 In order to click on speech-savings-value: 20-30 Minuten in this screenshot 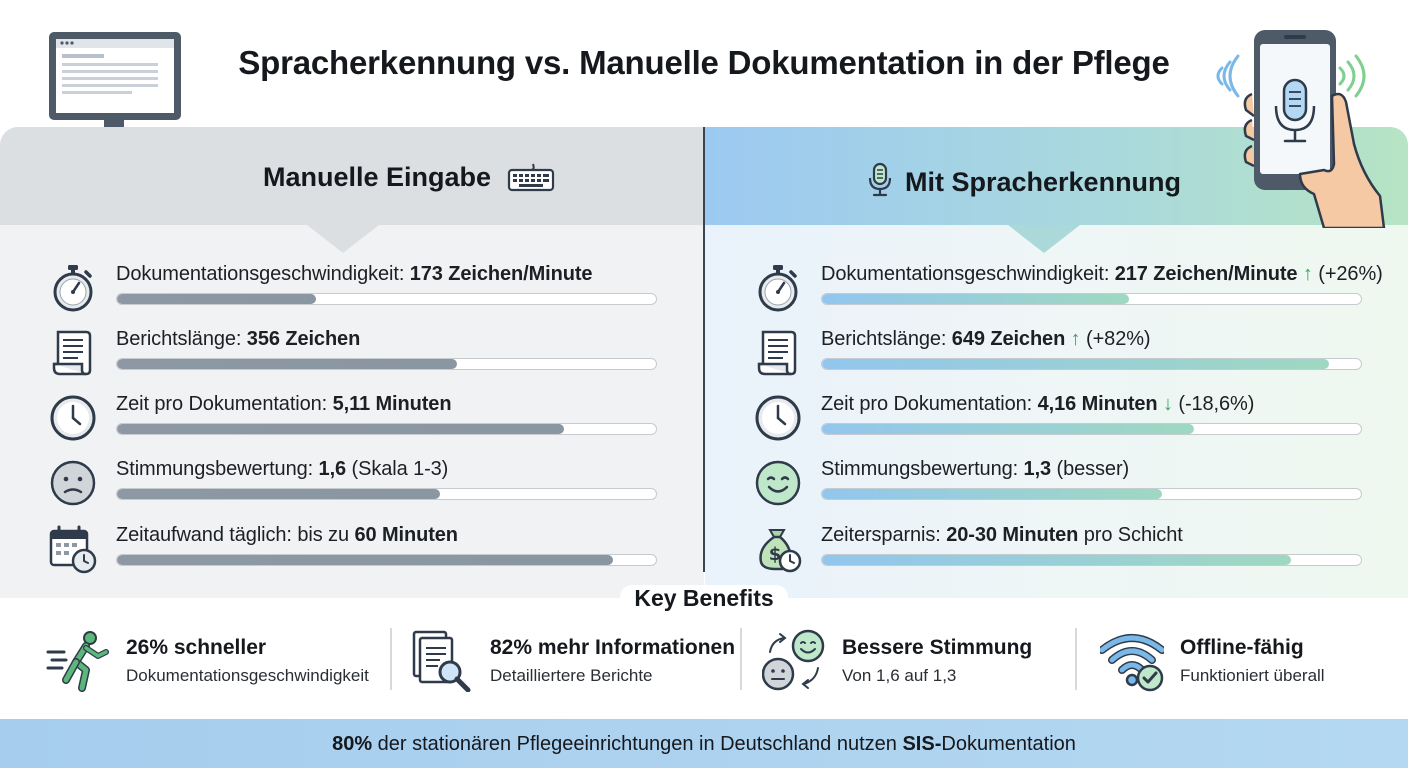, I will do `click(1012, 535)`.